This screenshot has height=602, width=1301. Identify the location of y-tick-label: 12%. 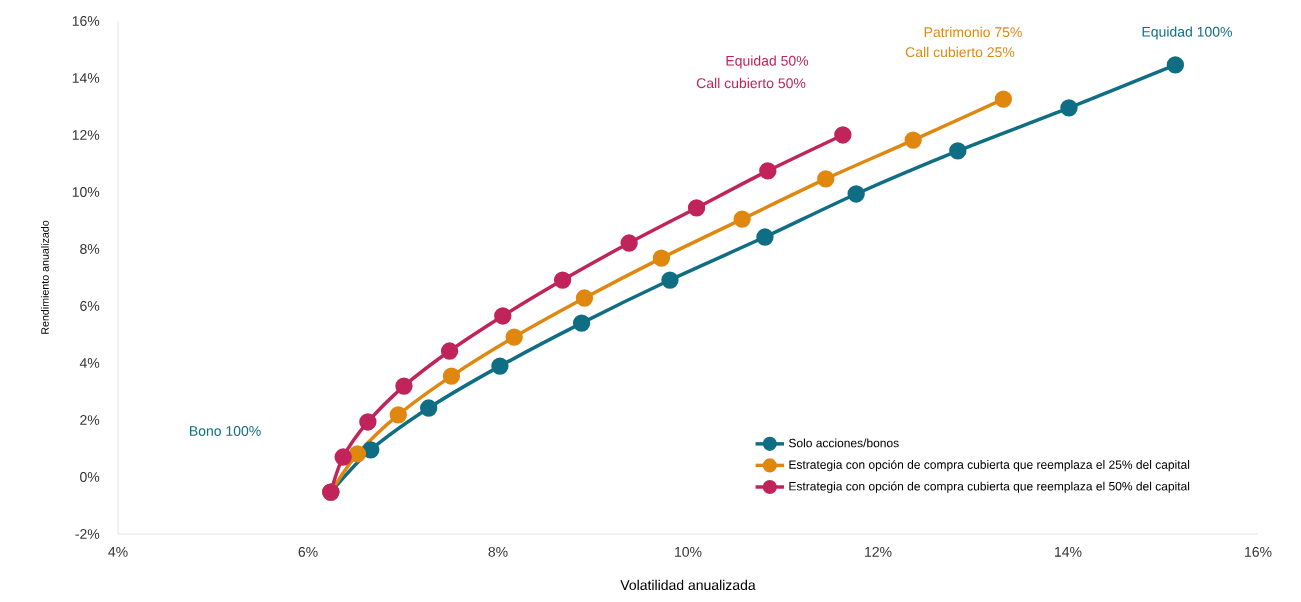
(86, 135).